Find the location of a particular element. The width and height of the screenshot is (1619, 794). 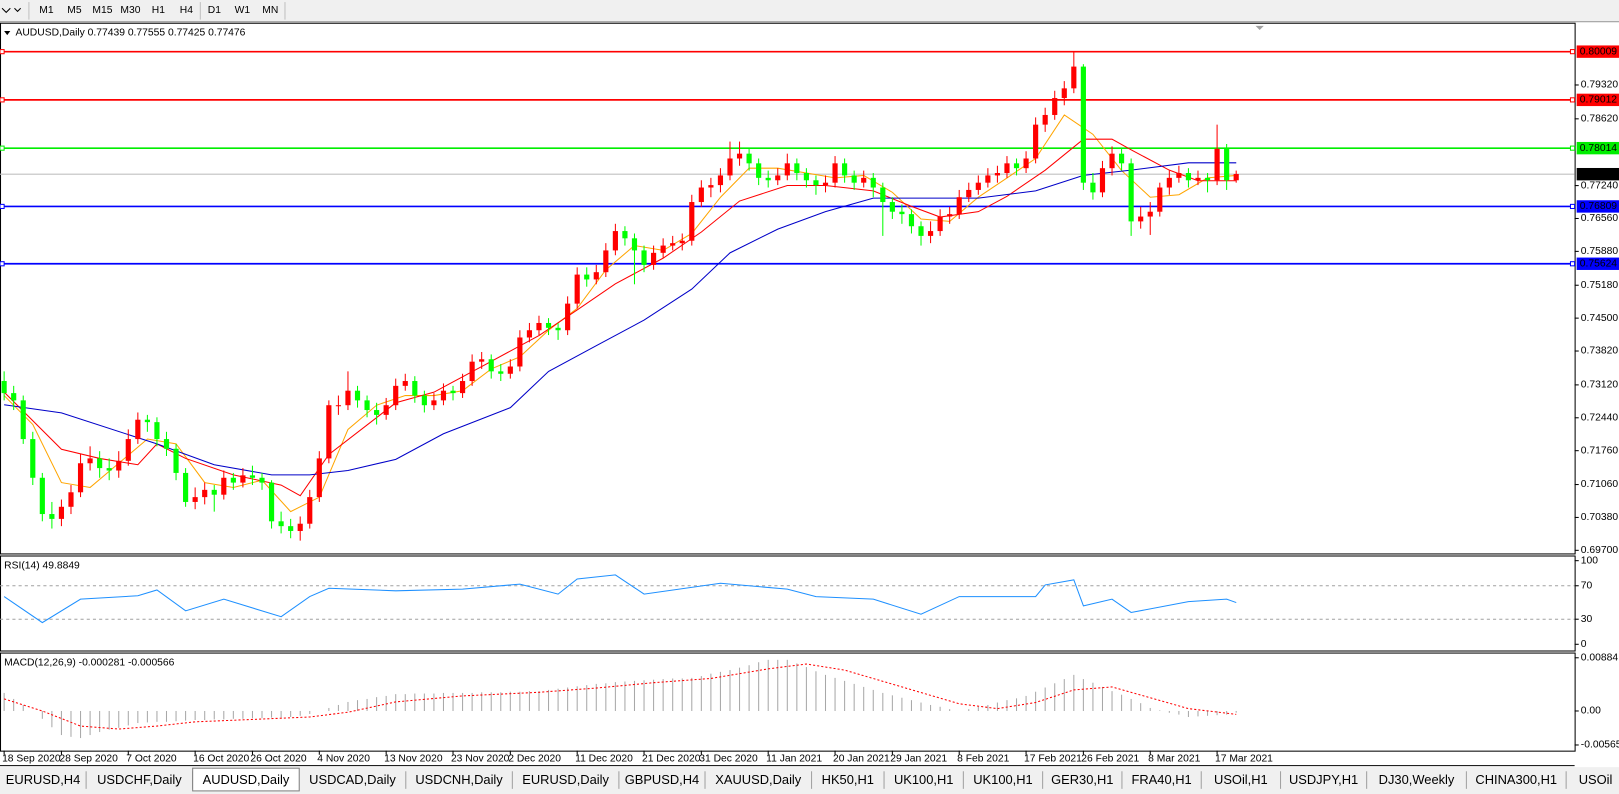

timeframe-button: M5 is located at coordinates (74, 10).